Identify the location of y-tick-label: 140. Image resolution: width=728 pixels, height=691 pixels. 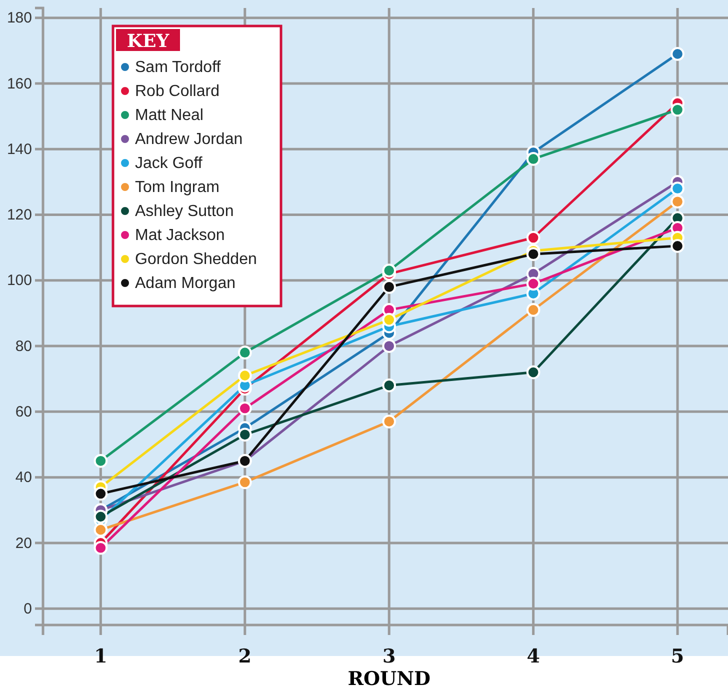
(19, 149).